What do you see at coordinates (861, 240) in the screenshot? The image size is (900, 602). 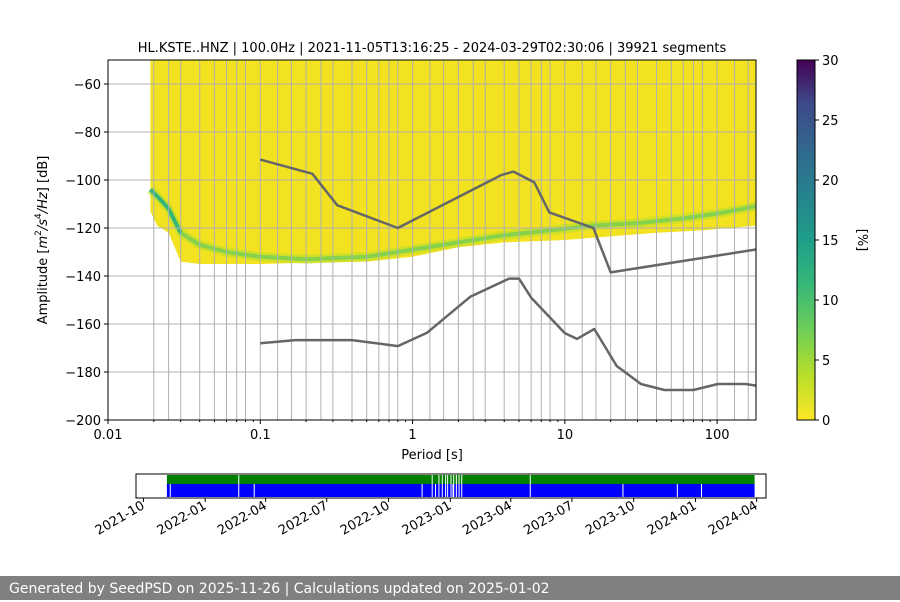 I see `colorbar-label: [%]` at bounding box center [861, 240].